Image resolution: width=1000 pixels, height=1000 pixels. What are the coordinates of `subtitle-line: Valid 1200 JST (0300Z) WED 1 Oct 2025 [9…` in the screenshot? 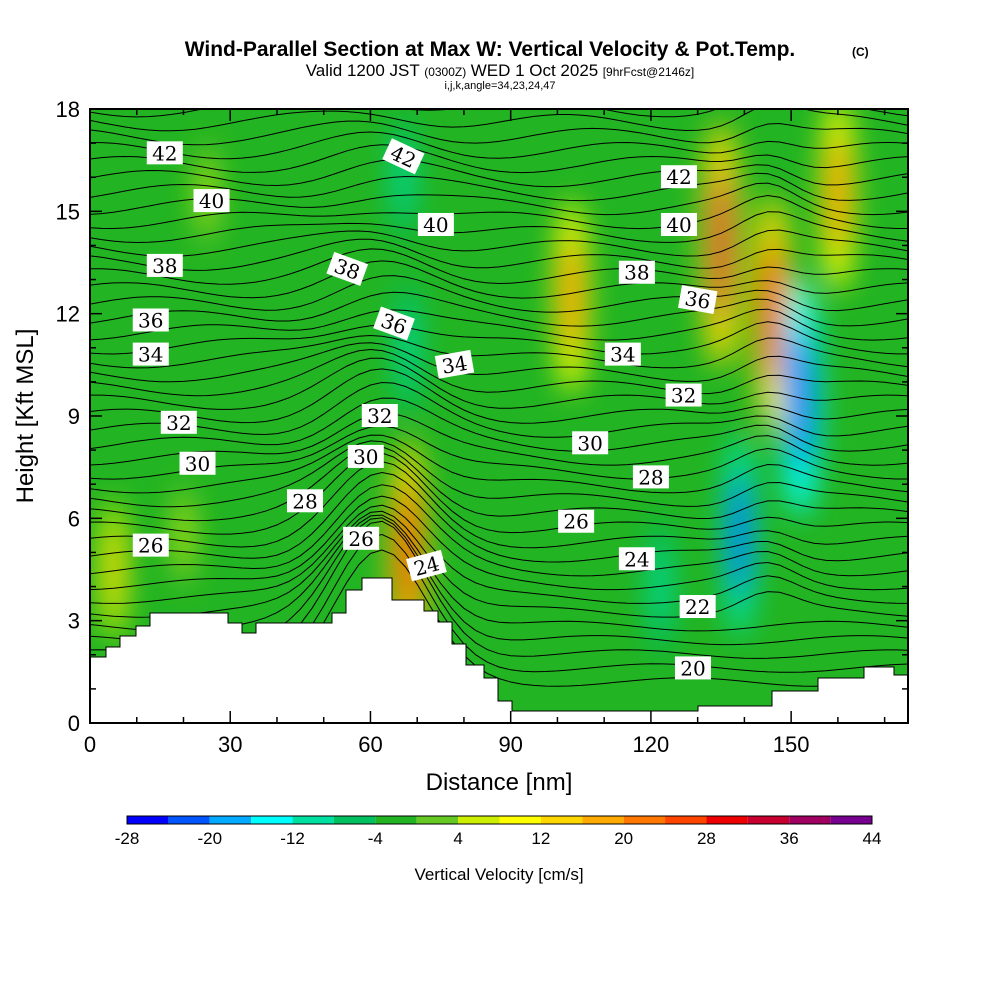 It's located at (500, 70).